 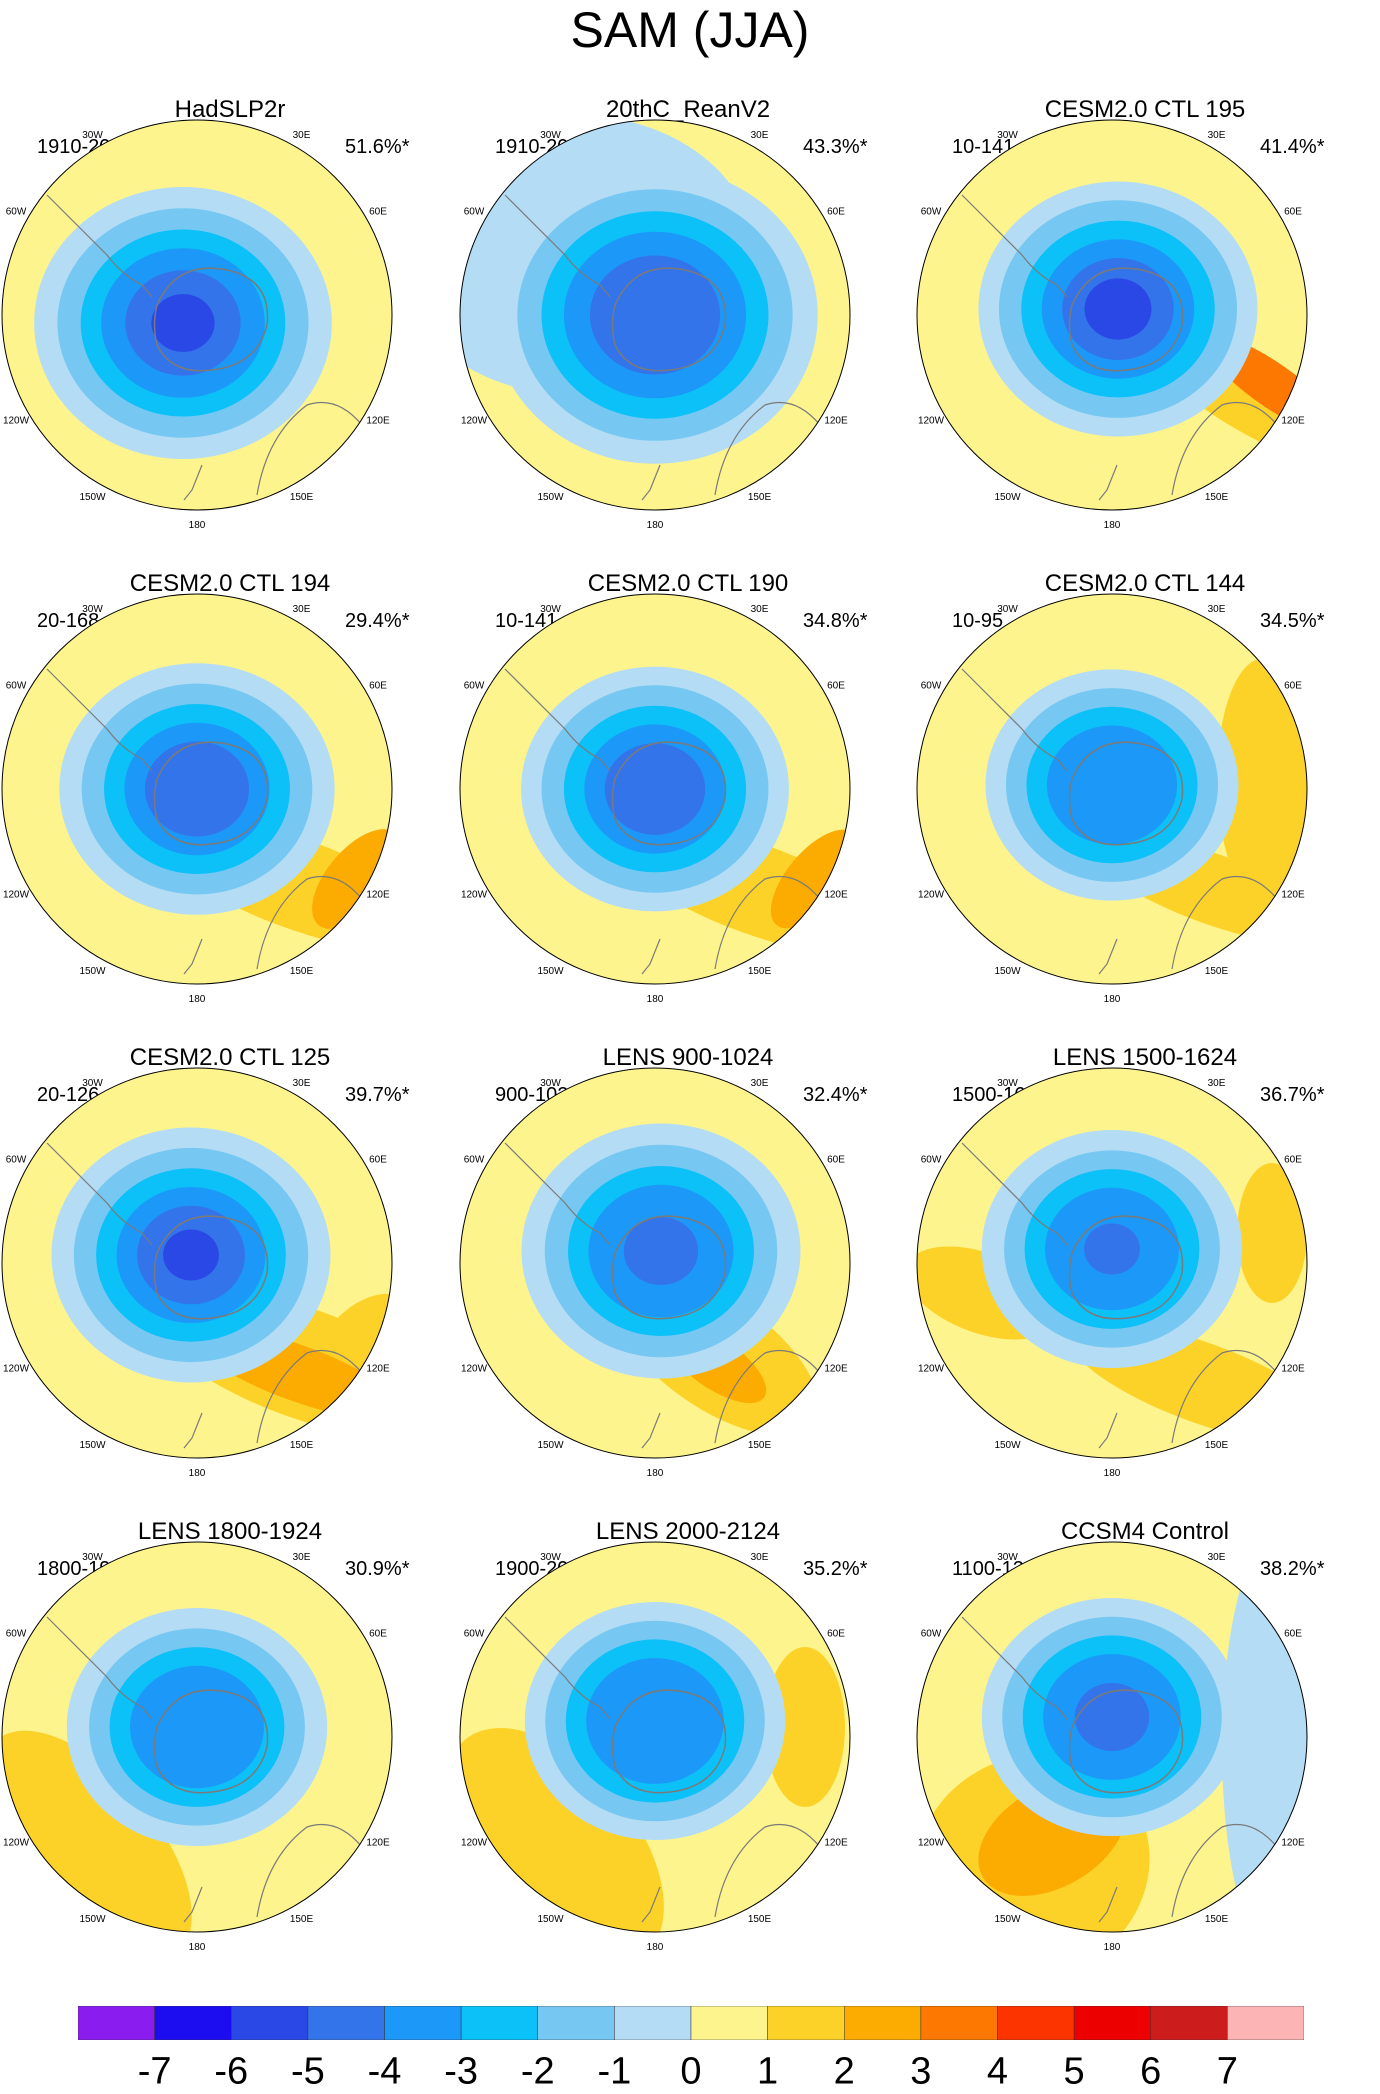 I want to click on panel-title: CESM2.0 CTL 195, so click(x=1145, y=109).